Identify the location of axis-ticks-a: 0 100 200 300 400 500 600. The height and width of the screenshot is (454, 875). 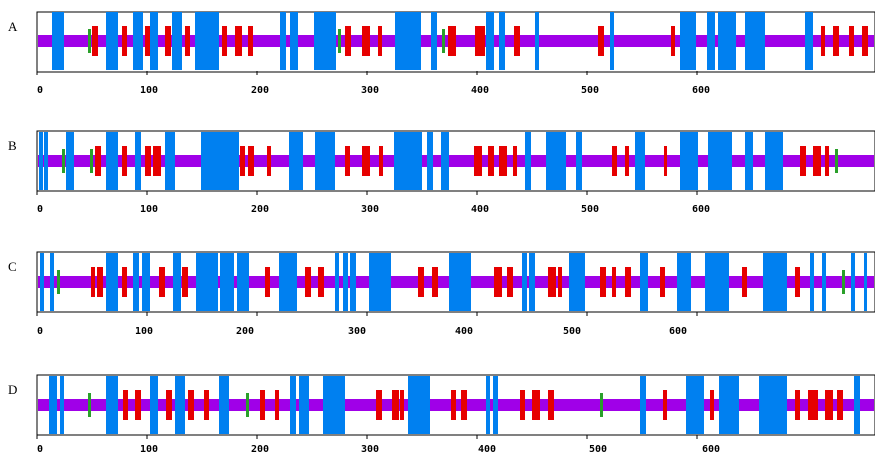
(373, 90).